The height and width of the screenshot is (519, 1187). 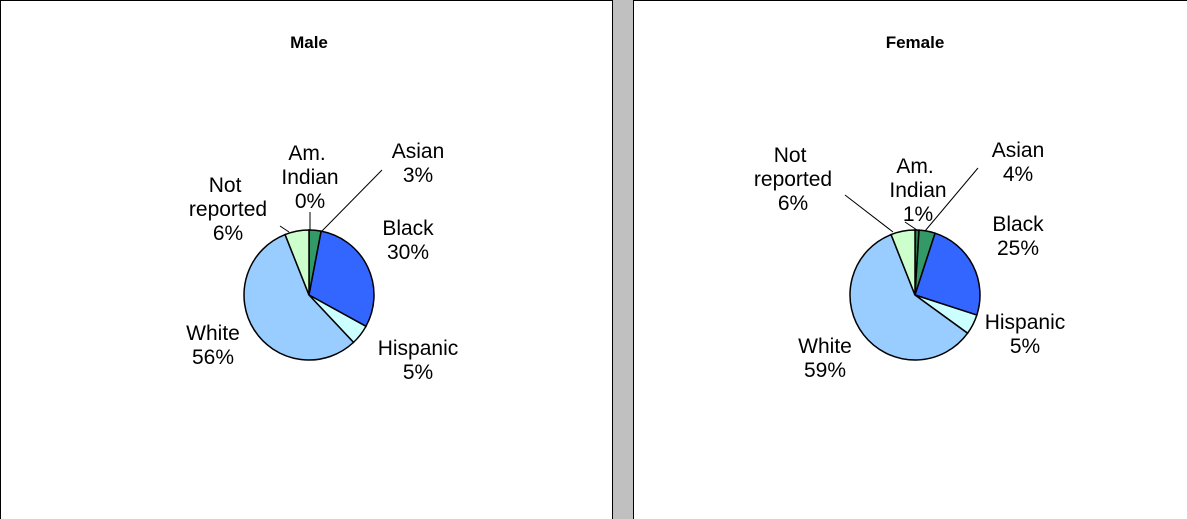 I want to click on value-label: 25%, so click(x=1018, y=248).